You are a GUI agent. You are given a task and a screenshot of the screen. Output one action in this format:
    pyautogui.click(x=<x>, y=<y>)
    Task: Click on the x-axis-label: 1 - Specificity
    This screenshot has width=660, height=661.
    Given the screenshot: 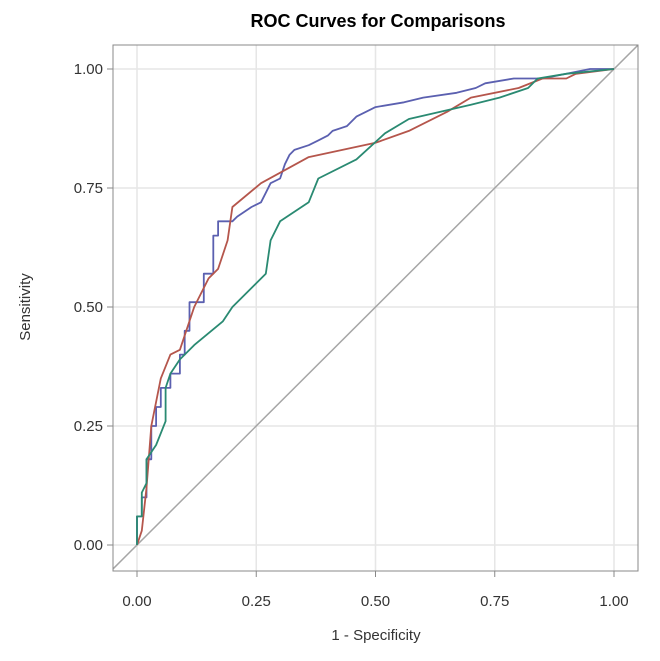 What is the action you would take?
    pyautogui.click(x=376, y=635)
    